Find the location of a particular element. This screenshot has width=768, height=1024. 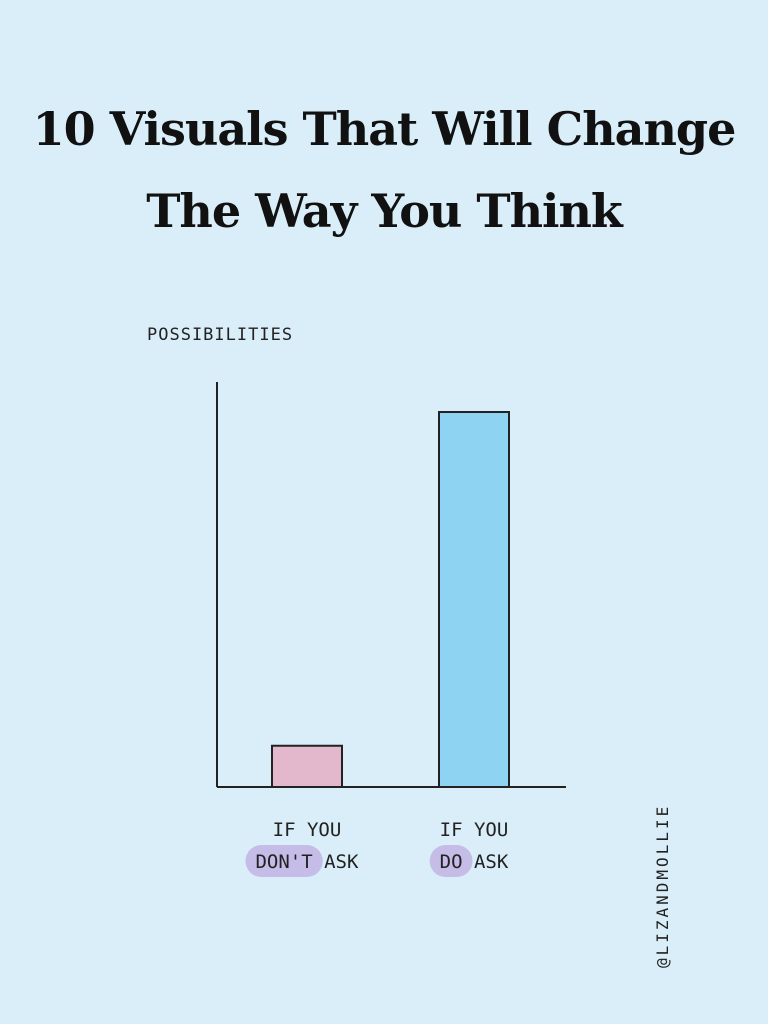

category-label-line1-1: IF YOU is located at coordinates (474, 830).